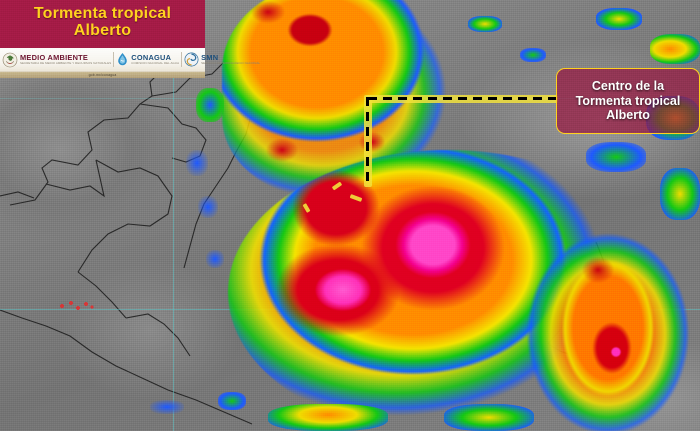 The width and height of the screenshot is (700, 431). I want to click on graticule-meridian, so click(173, 215).